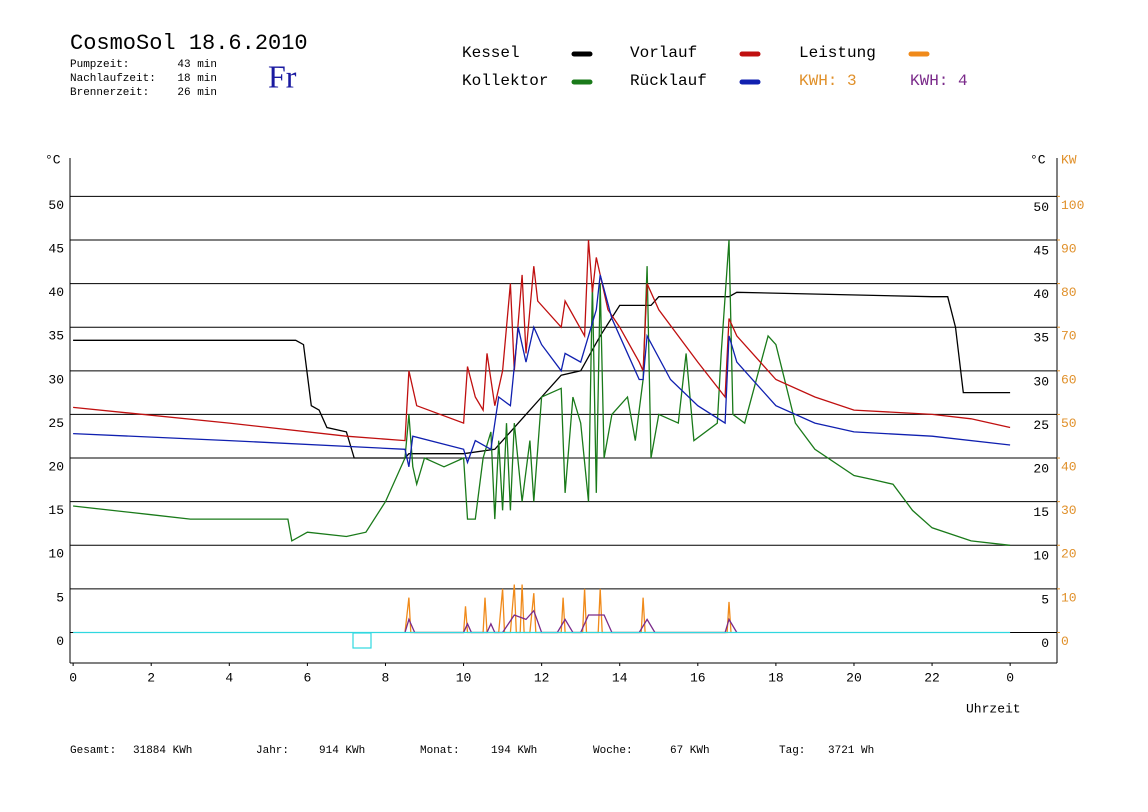 Image resolution: width=1148 pixels, height=812 pixels. What do you see at coordinates (1069, 510) in the screenshot?
I see `y2-tick-label: 30` at bounding box center [1069, 510].